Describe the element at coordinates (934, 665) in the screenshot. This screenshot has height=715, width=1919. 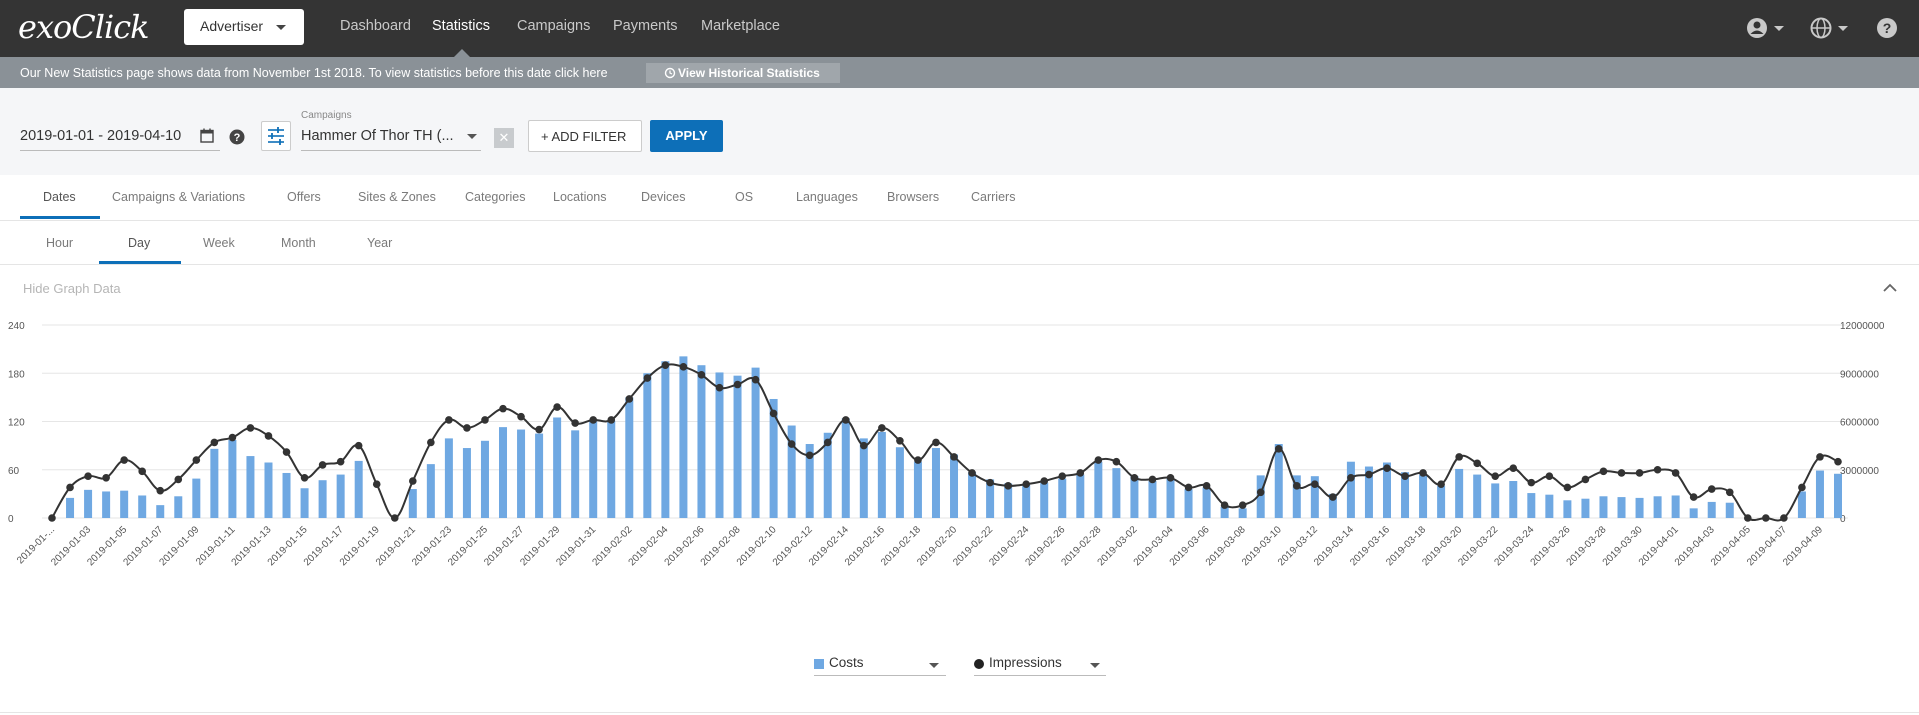
I see `legend-costs-chevron-down-icon` at that location.